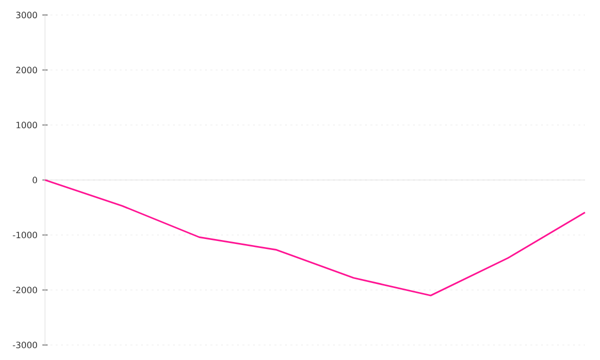  Describe the element at coordinates (27, 125) in the screenshot. I see `y-tick-label: 1000` at that location.